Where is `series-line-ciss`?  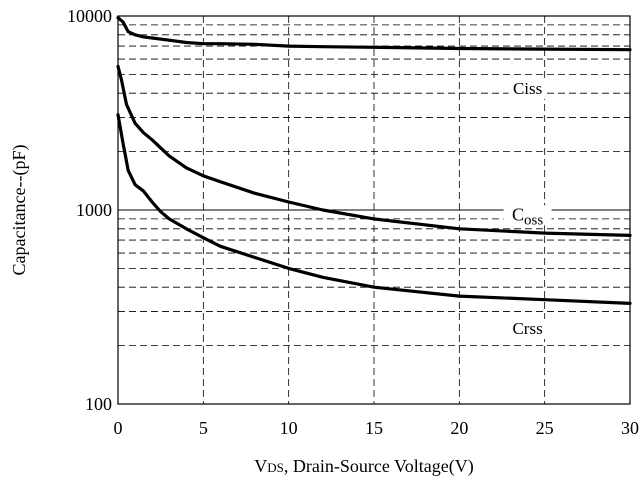 series-line-ciss is located at coordinates (374, 34).